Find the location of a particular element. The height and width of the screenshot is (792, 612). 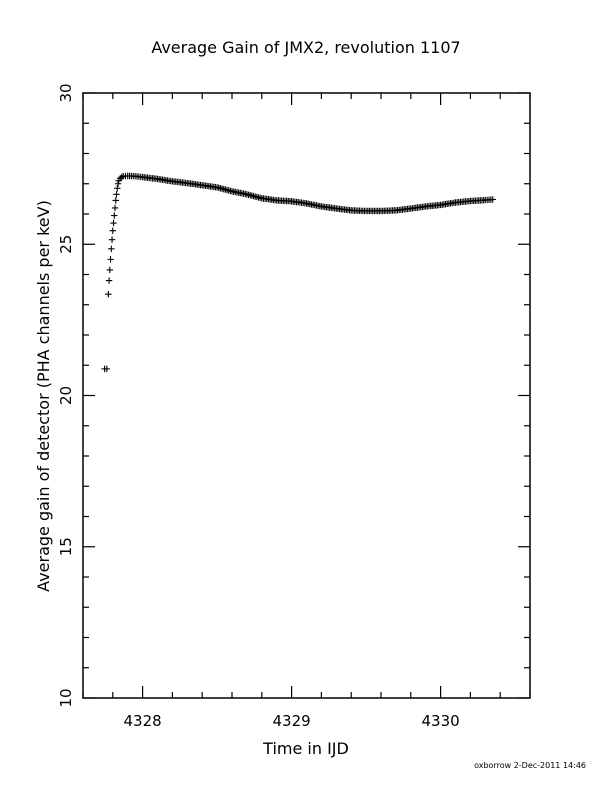

x-axis-label: Time in IJD is located at coordinates (305, 748).